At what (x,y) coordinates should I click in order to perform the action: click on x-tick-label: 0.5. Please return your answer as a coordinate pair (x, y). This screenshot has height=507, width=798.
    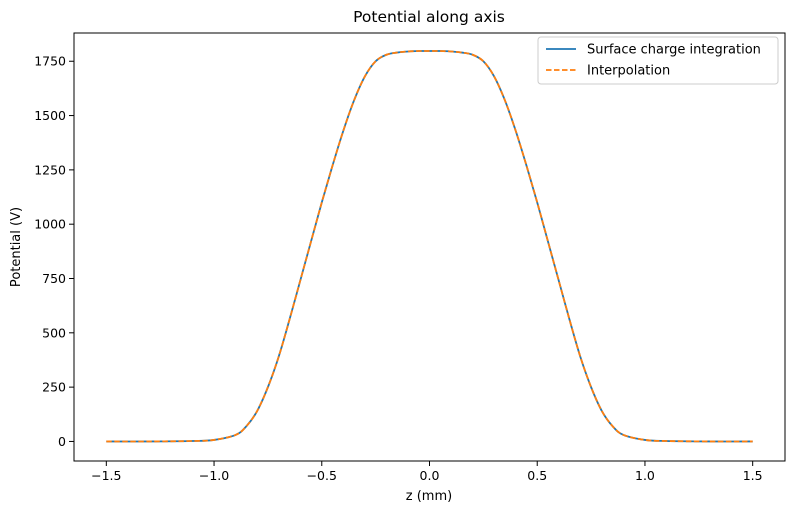
    Looking at the image, I should click on (537, 475).